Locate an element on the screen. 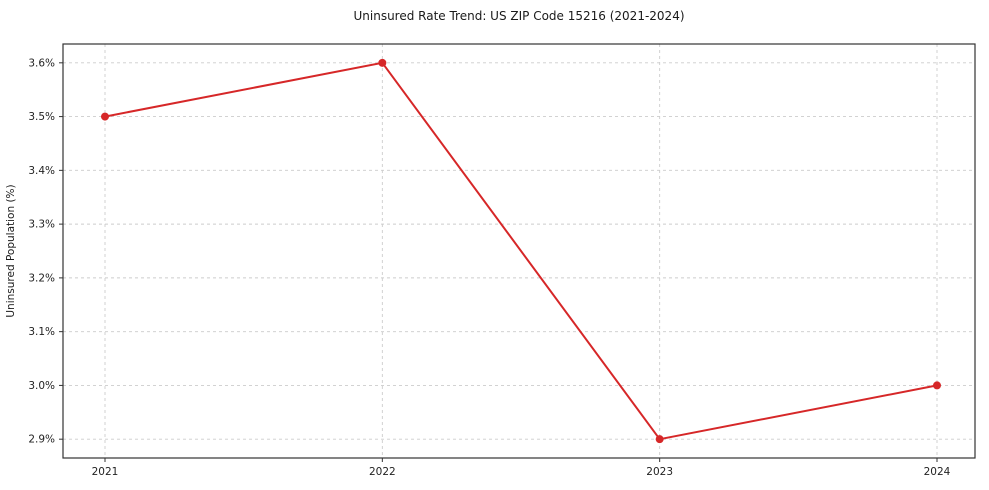 The image size is (989, 490). x-tick-label: 2021 is located at coordinates (105, 472).